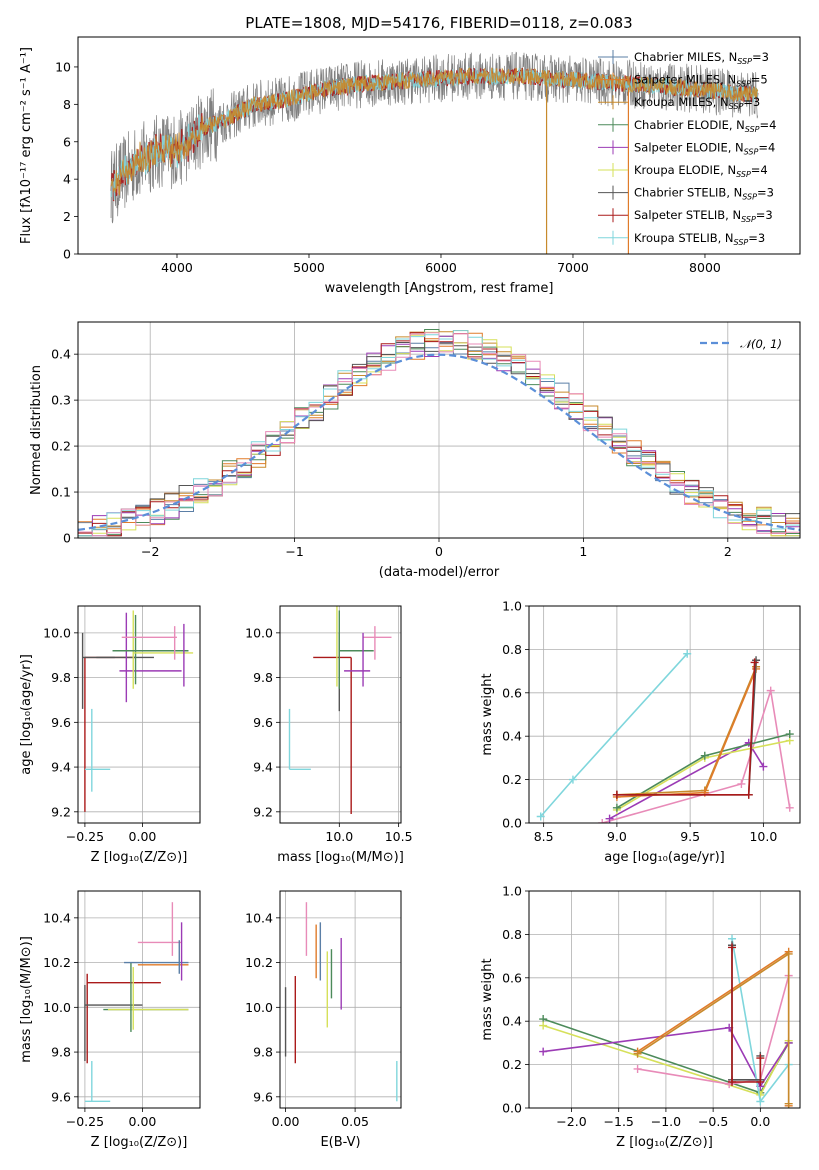 Image resolution: width=819 pixels, height=1170 pixels. Describe the element at coordinates (703, 216) in the screenshot. I see `legend-label: Salpeter STELIB, NSSP=3` at that location.